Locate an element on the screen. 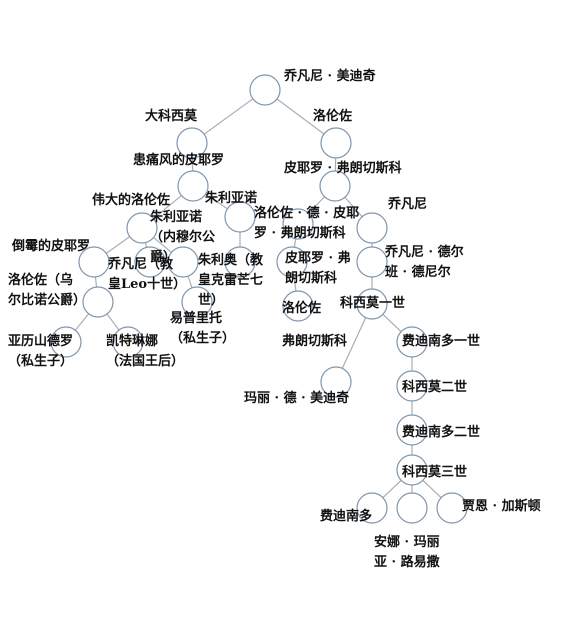 The width and height of the screenshot is (570, 621). person-label-n21: 凯特琳娜 （法国王后） is located at coordinates (145, 351).